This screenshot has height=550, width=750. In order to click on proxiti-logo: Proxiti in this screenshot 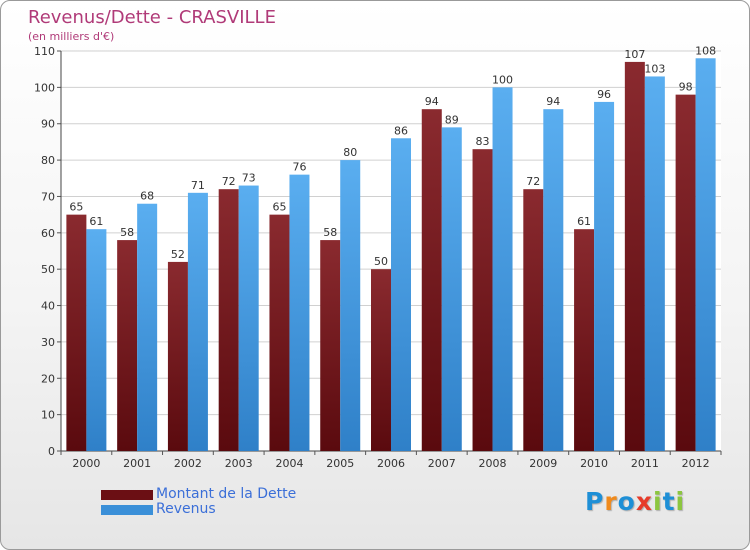, I will do `click(635, 501)`.